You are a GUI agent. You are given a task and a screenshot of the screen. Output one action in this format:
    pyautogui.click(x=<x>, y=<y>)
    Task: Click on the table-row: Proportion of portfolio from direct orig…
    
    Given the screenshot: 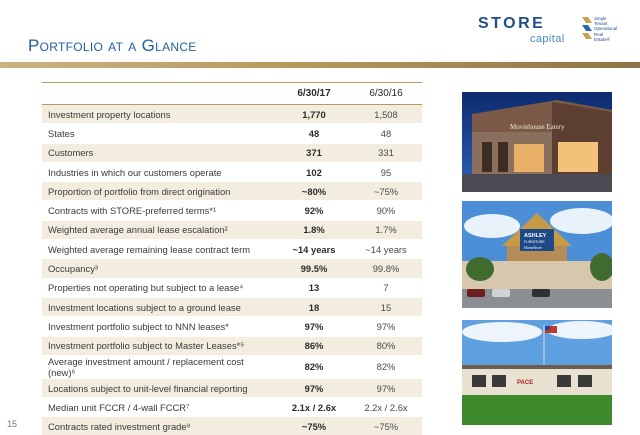 What is the action you would take?
    pyautogui.click(x=232, y=191)
    